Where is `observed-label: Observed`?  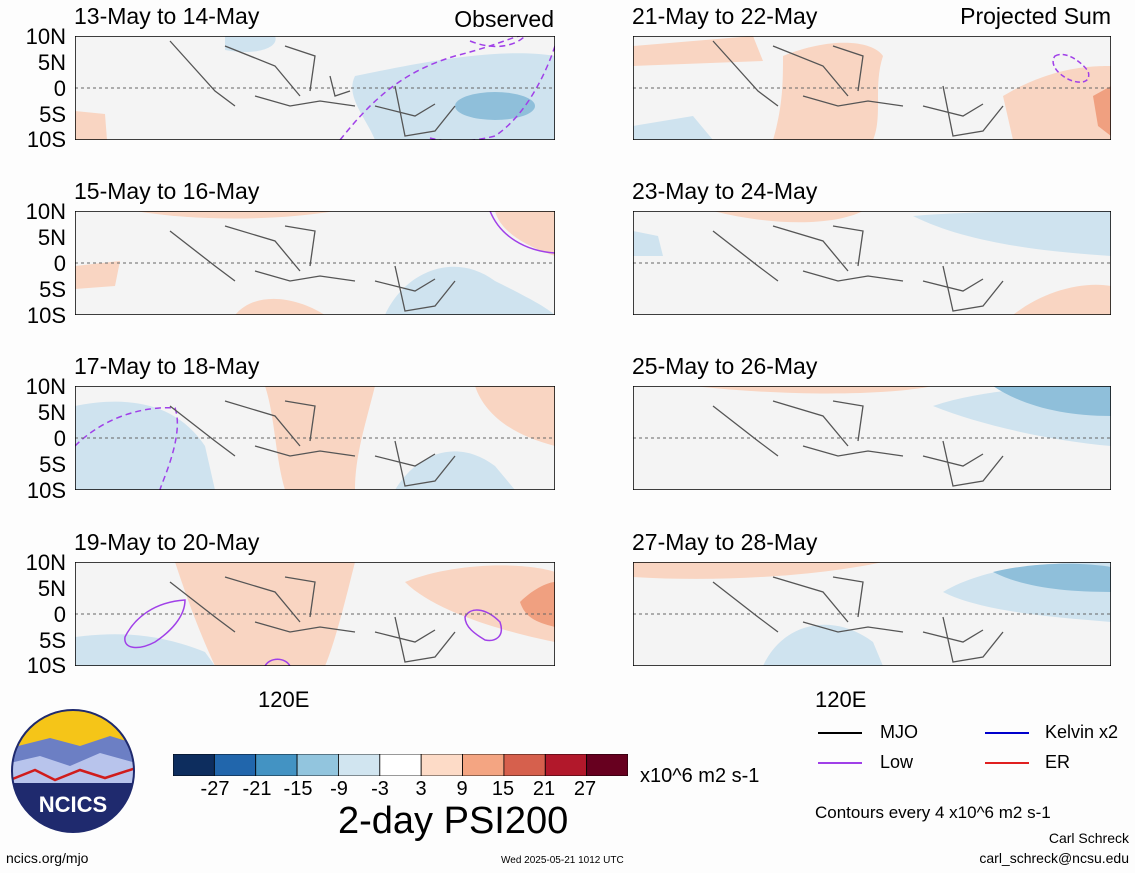 observed-label: Observed is located at coordinates (504, 19).